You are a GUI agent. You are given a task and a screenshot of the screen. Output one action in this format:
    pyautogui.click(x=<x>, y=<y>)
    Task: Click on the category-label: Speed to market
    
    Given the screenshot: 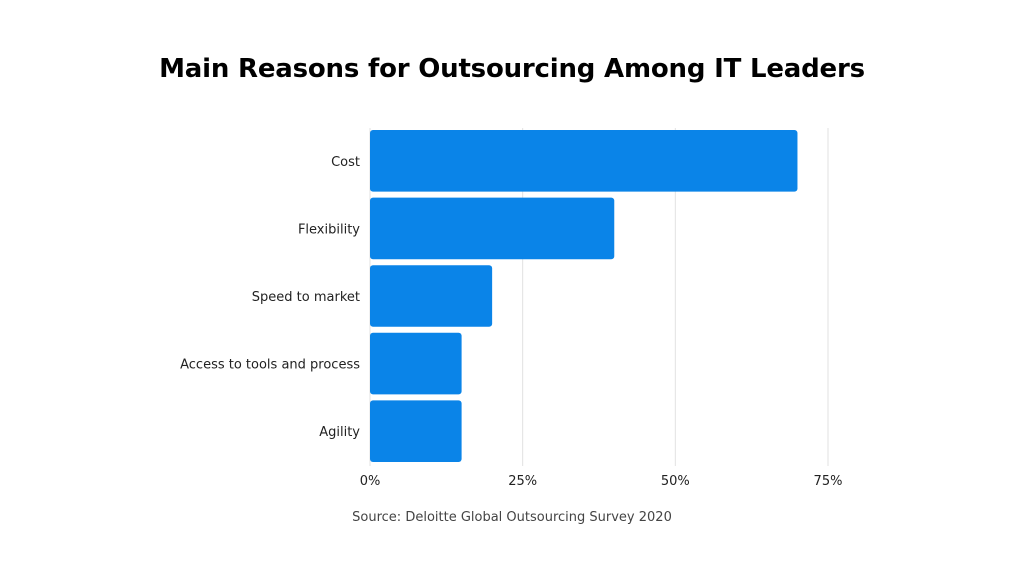 What is the action you would take?
    pyautogui.click(x=306, y=297)
    